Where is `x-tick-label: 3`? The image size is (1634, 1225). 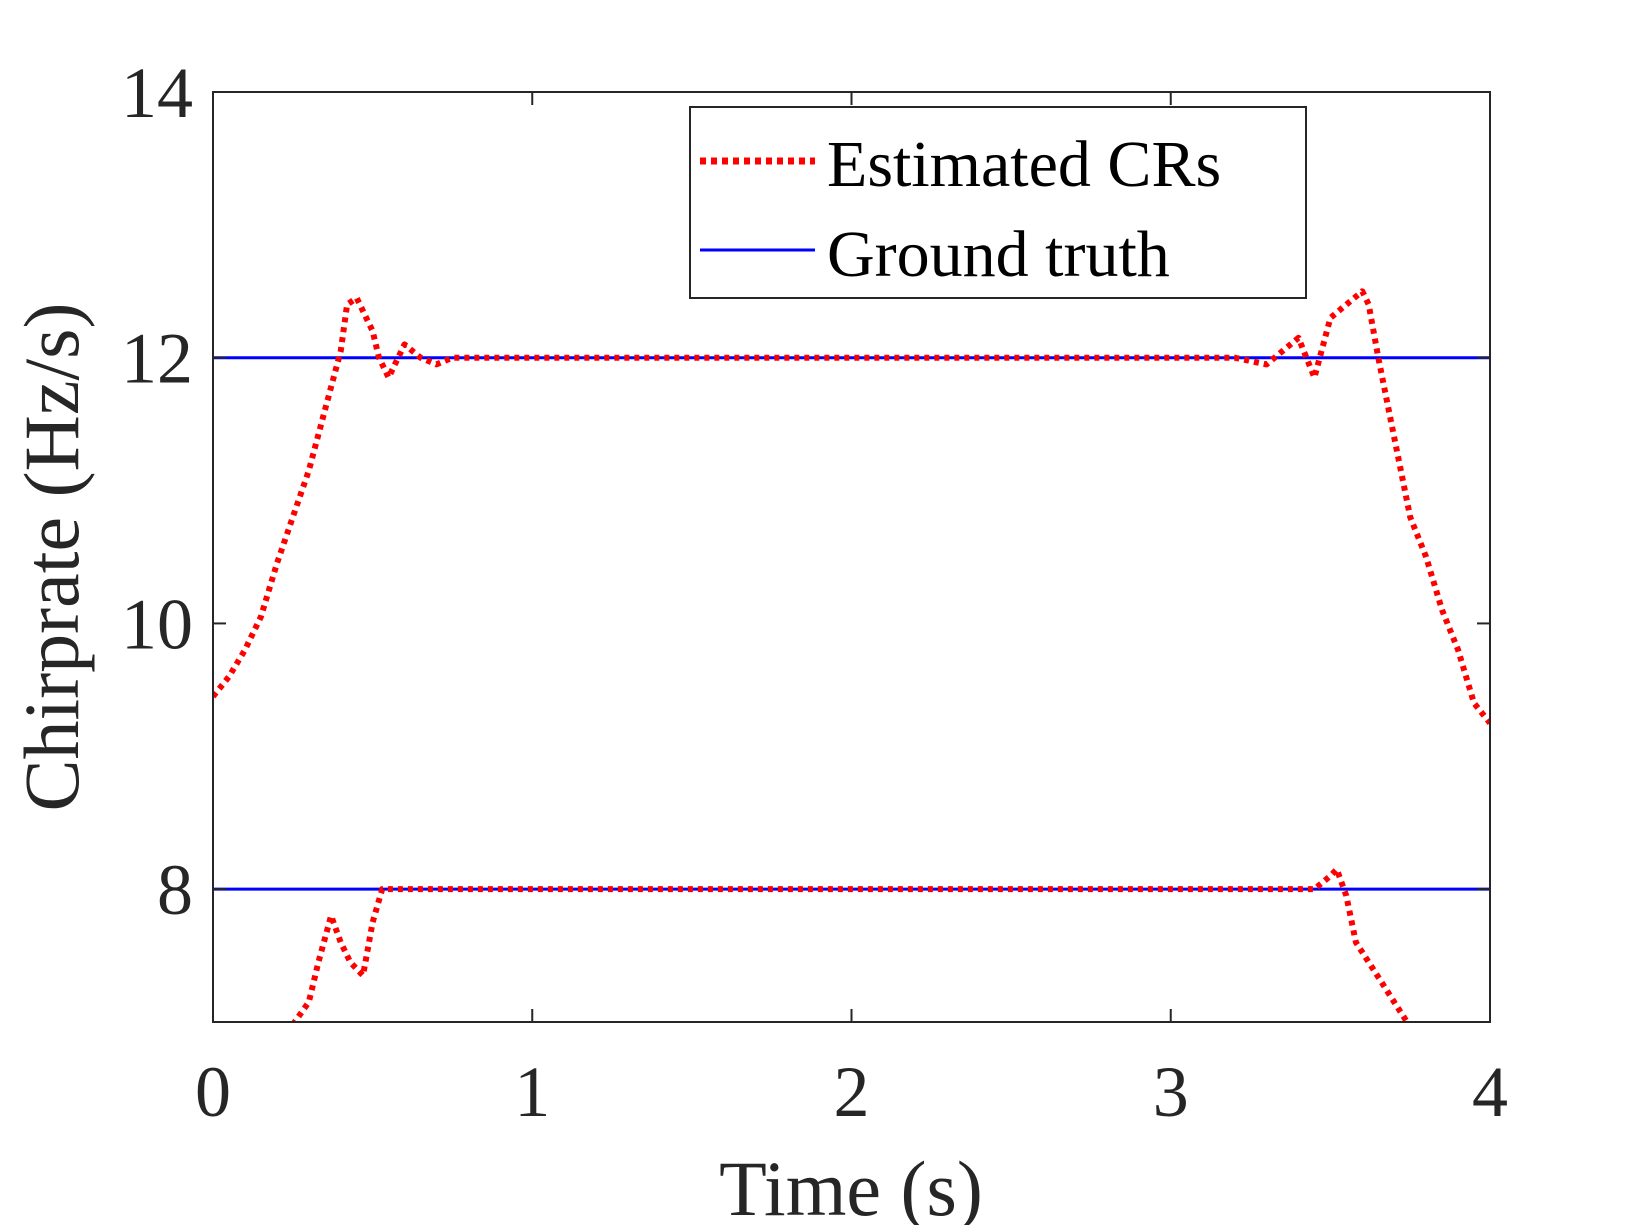
x-tick-label: 3 is located at coordinates (1171, 1092).